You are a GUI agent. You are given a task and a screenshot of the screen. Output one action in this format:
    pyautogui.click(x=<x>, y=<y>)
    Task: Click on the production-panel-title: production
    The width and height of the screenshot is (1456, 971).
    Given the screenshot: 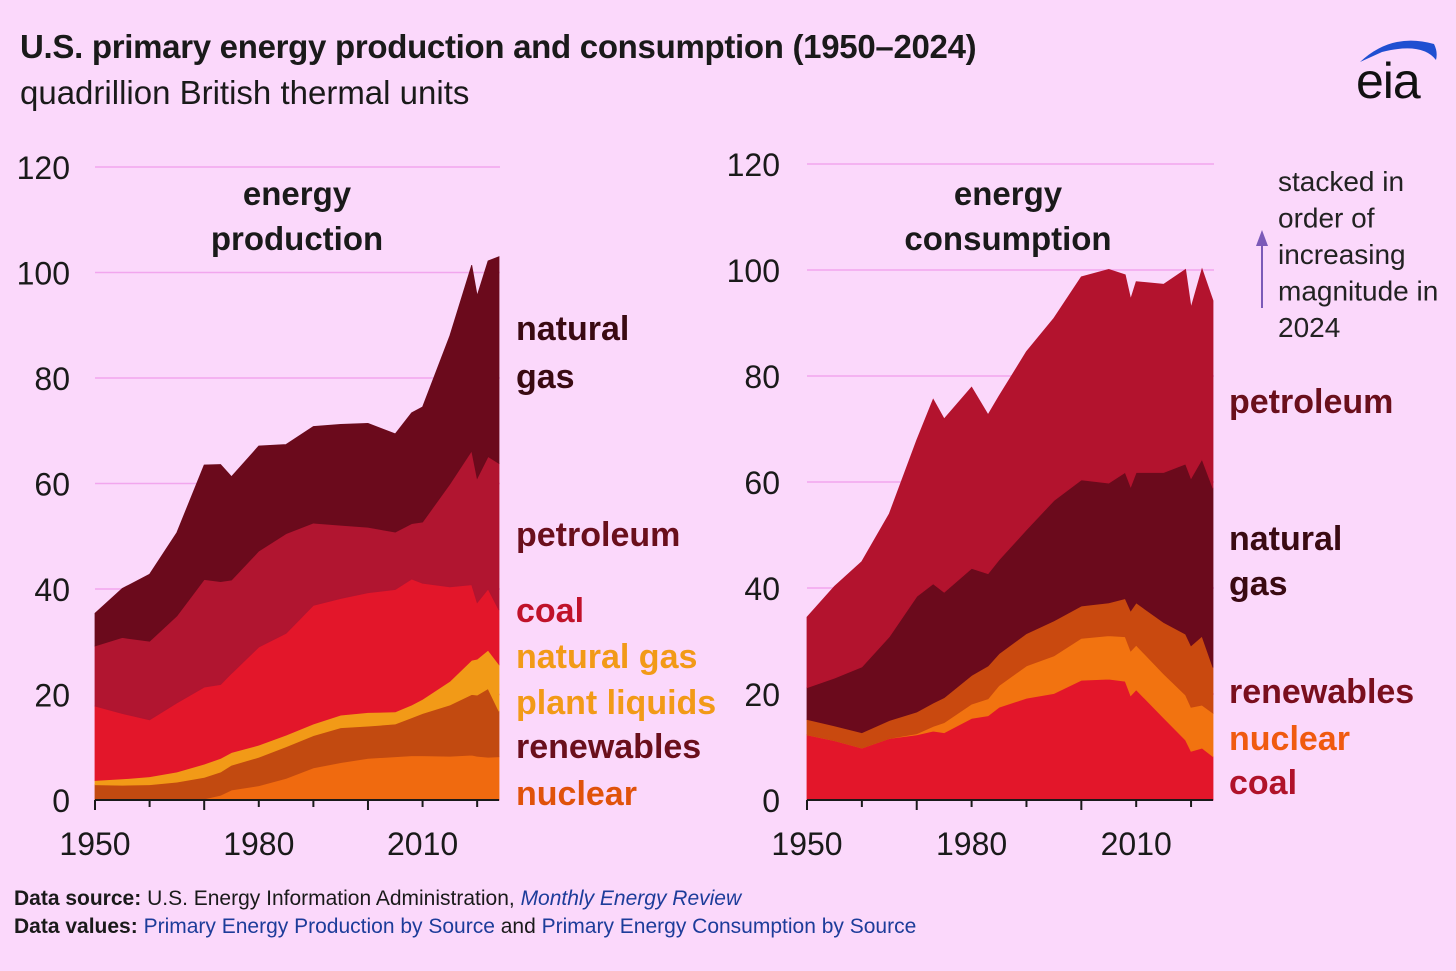 What is the action you would take?
    pyautogui.click(x=297, y=238)
    